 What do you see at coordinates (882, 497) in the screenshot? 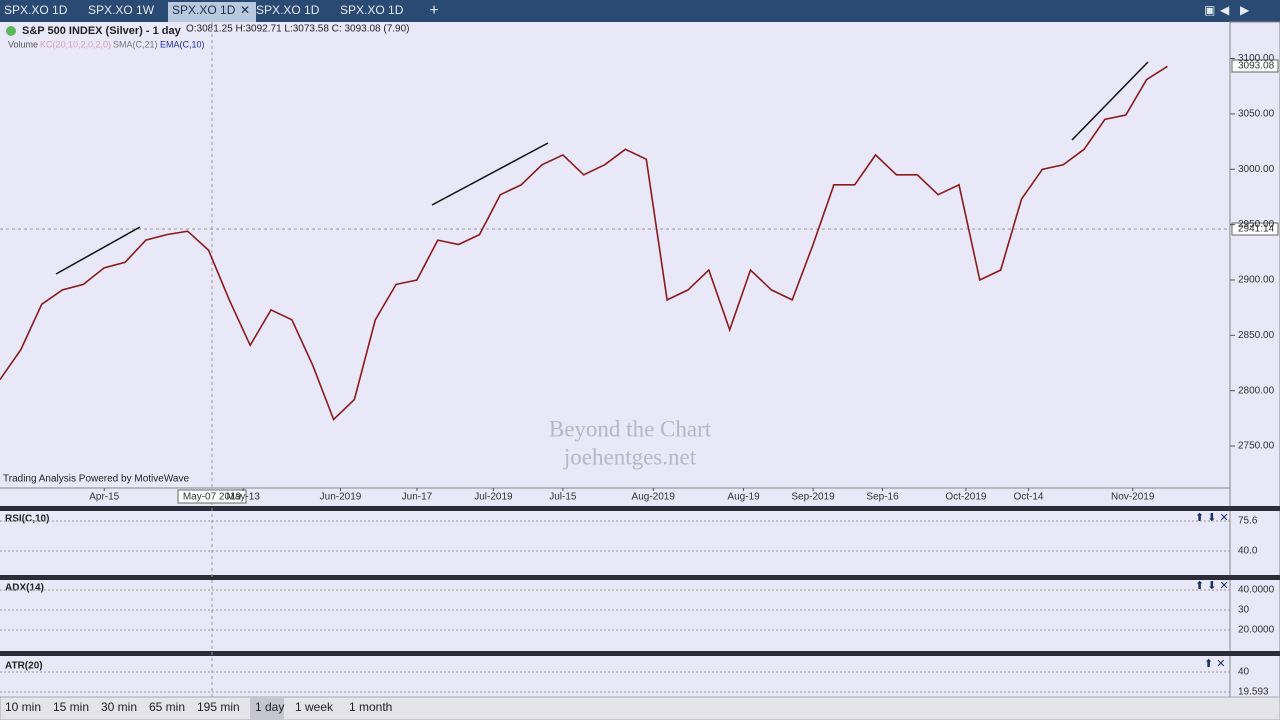
I see `x-tick-label: Sep-16` at bounding box center [882, 497].